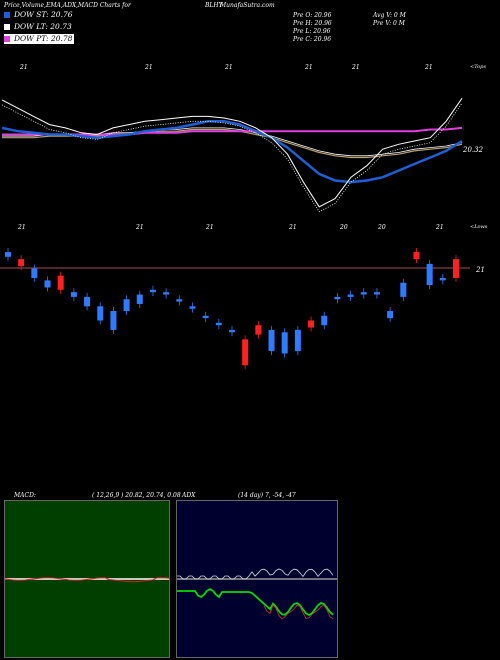 This screenshot has height=660, width=500. Describe the element at coordinates (43, 14) in the screenshot. I see `legend-label-st: DOW ST: 20.76` at that location.